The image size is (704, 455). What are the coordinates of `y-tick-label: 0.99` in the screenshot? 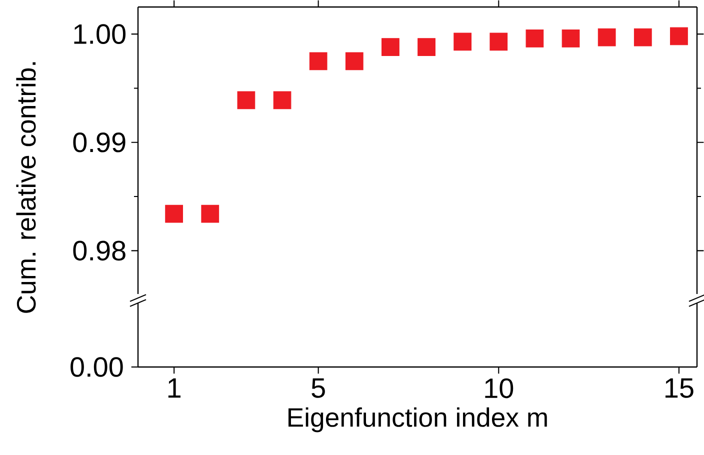 It's located at (99, 142).